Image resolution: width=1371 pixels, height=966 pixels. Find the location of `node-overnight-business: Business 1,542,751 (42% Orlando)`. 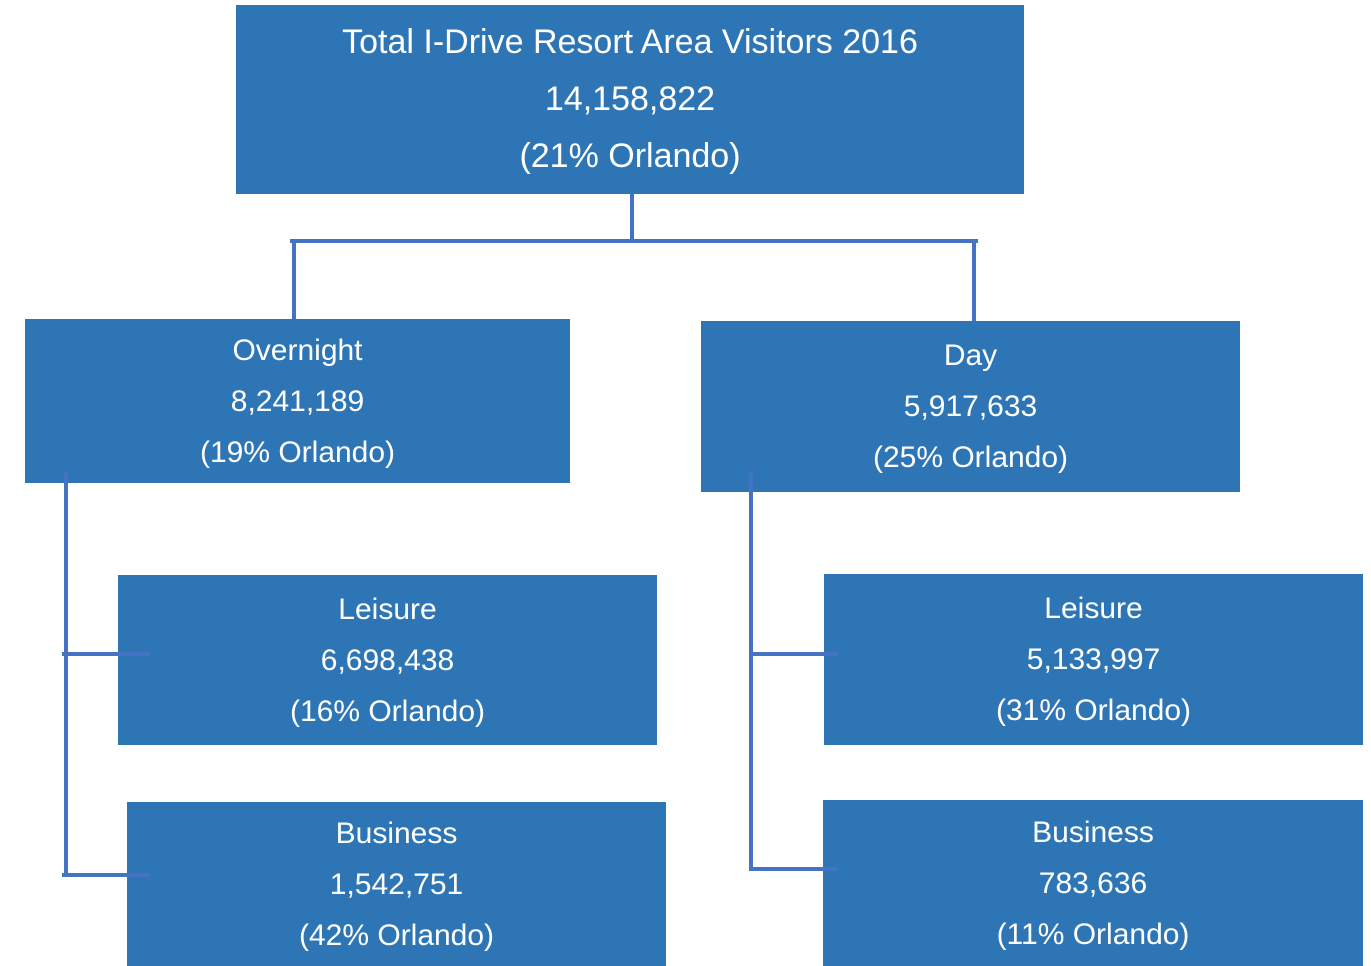

node-overnight-business: Business 1,542,751 (42% Orlando) is located at coordinates (396, 884).